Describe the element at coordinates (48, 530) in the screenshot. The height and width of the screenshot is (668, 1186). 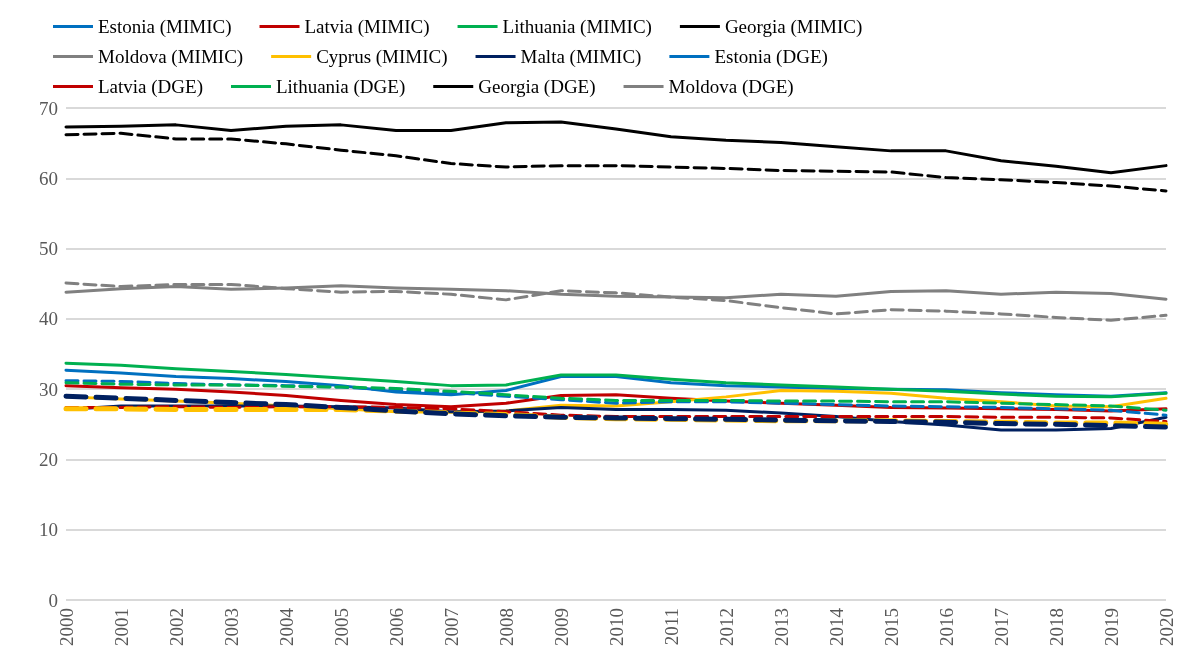
I see `y-tick-label: 10` at that location.